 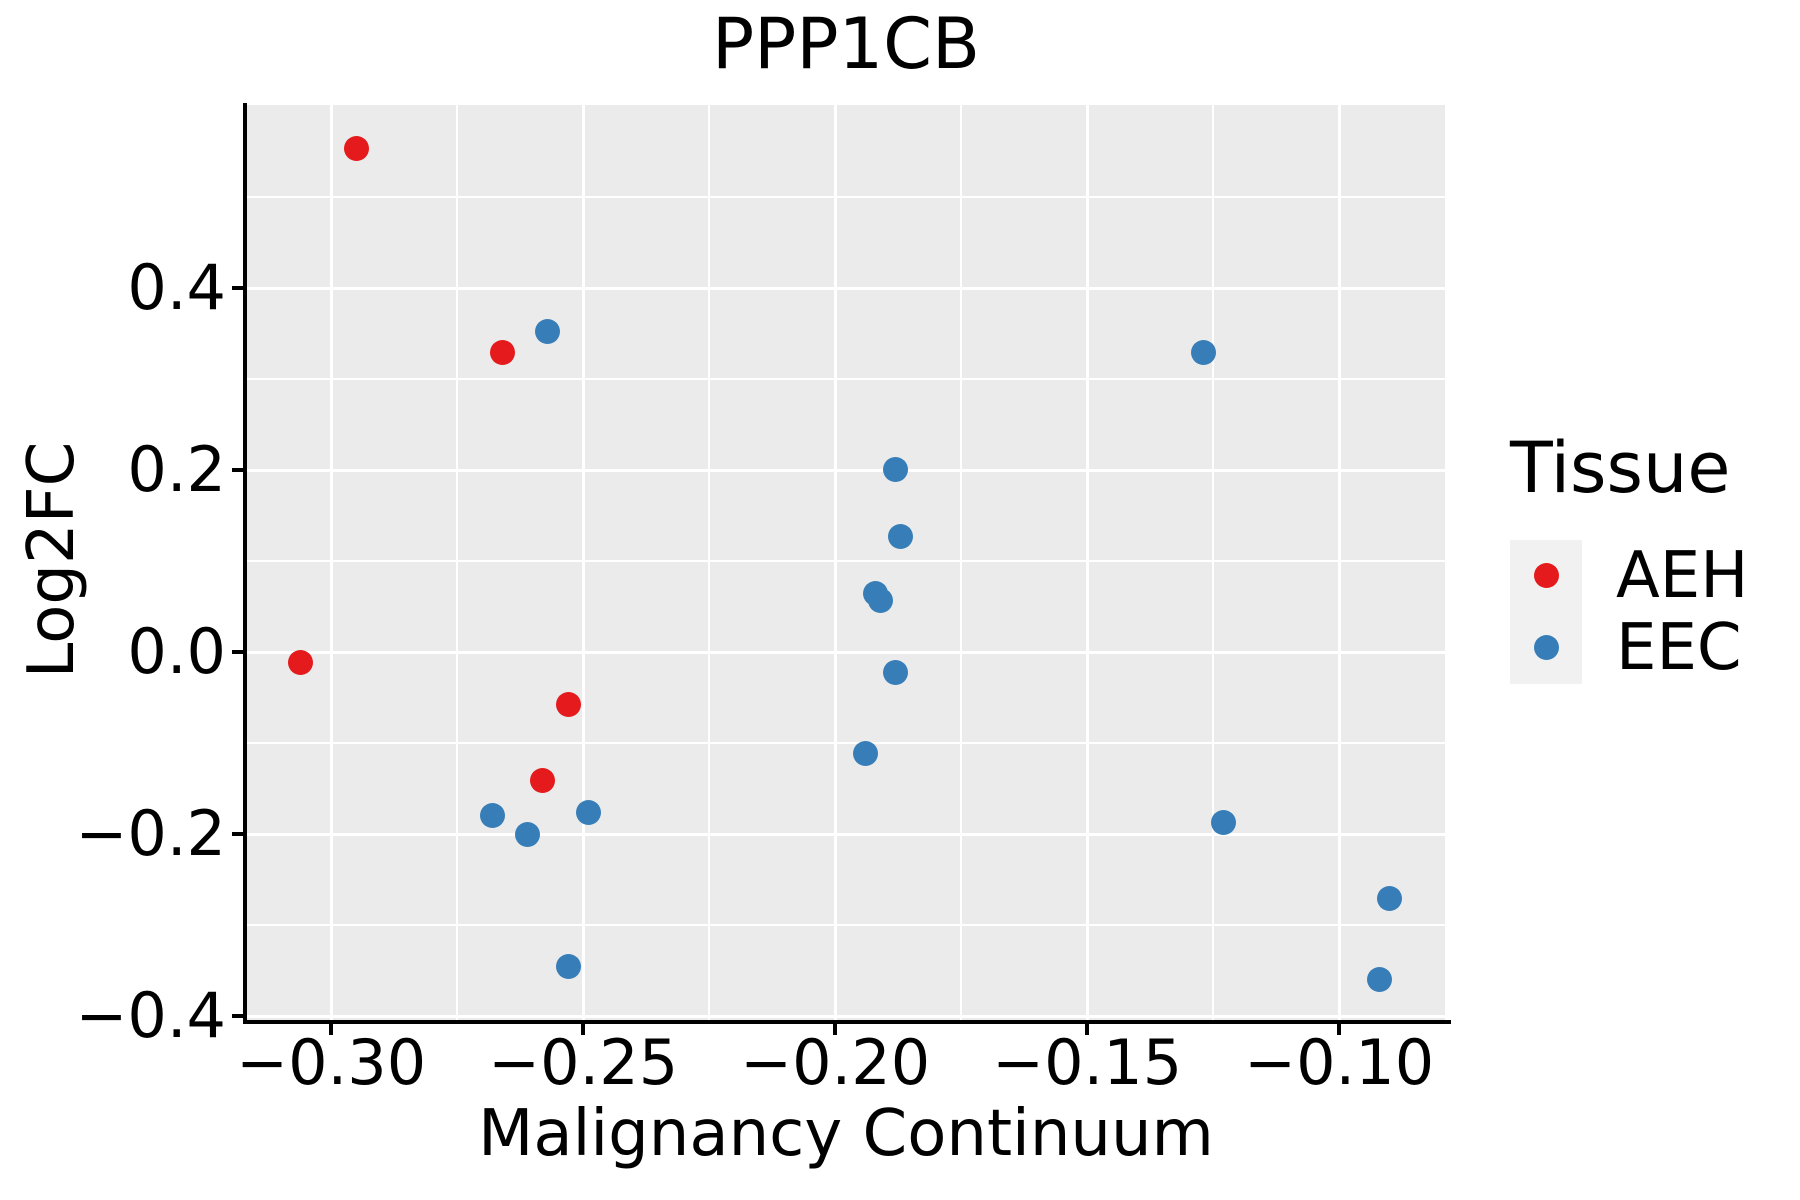 I want to click on x-tick-label: −0.20, so click(x=835, y=1062).